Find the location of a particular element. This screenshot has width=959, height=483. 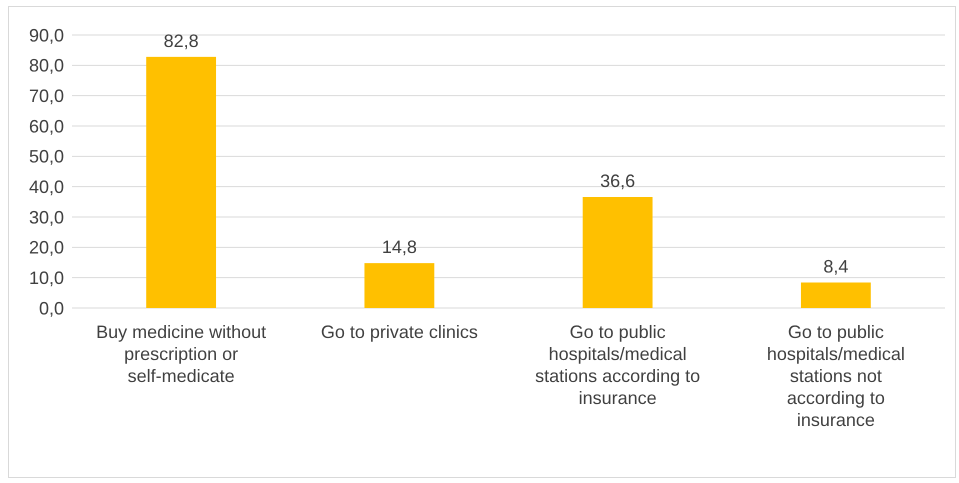

data-label: 14,8 is located at coordinates (399, 247).